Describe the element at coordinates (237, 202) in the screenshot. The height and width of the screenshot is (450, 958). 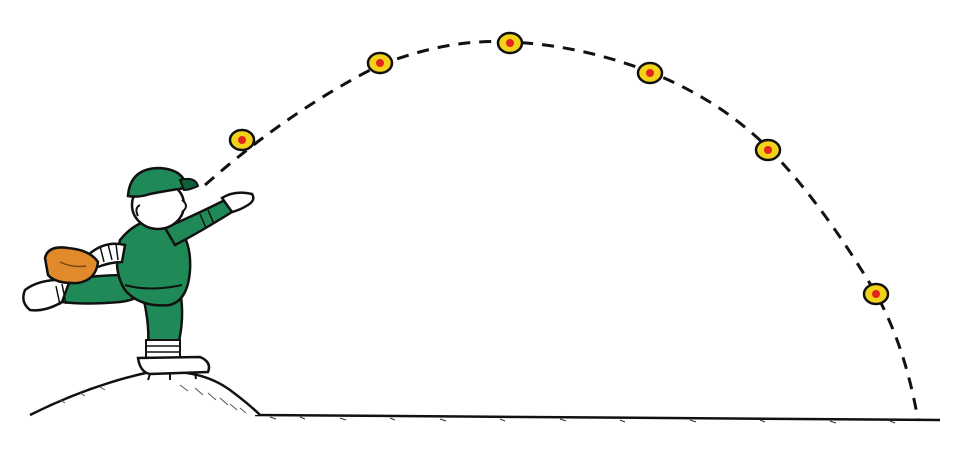
I see `pitcher-throwing-hand` at that location.